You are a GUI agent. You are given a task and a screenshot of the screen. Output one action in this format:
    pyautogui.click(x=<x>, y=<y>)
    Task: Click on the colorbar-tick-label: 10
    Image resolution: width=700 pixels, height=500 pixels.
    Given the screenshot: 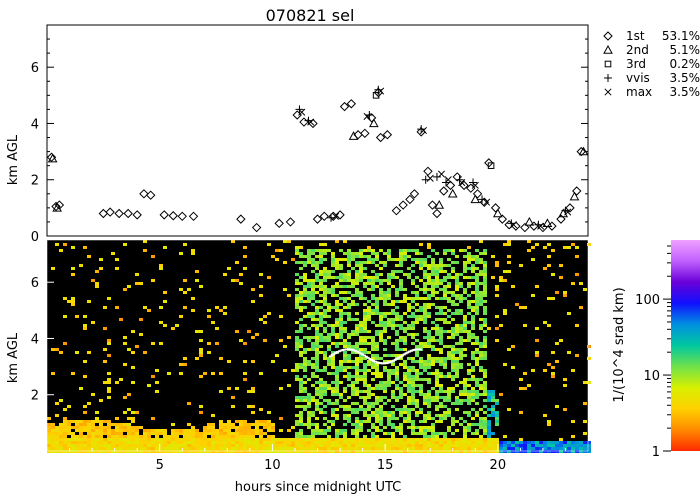 What is the action you would take?
    pyautogui.click(x=651, y=376)
    